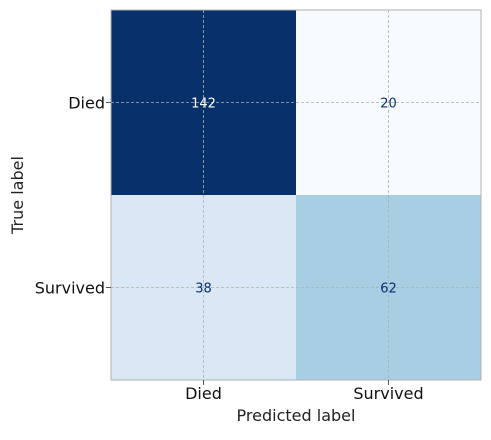 Image resolution: width=491 pixels, height=440 pixels. What do you see at coordinates (203, 289) in the screenshot?
I see `cell-value-label: 38` at bounding box center [203, 289].